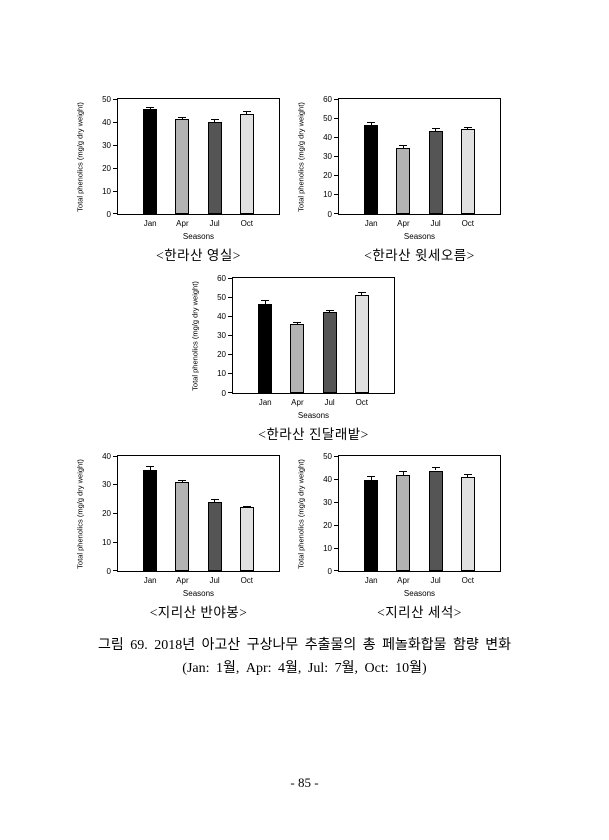 The height and width of the screenshot is (840, 609). I want to click on chart-caption-hallasan-witseoreum: <한라산 윗세오름>, so click(419, 255).